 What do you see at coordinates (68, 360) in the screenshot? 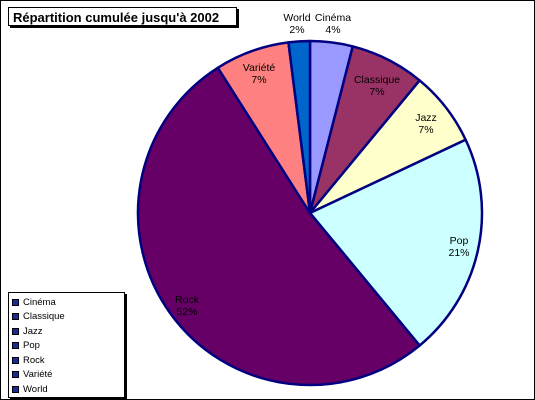
I see `legend-item-rock: Rock` at bounding box center [68, 360].